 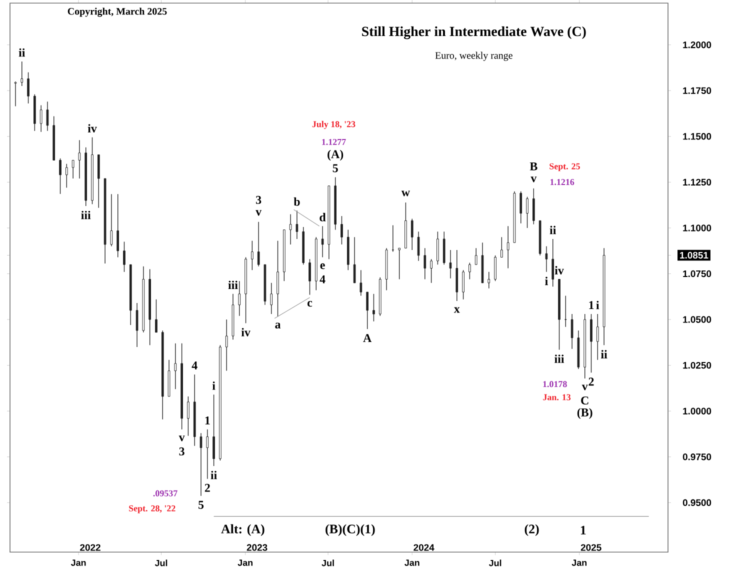 I want to click on annotation: (2), so click(x=531, y=530).